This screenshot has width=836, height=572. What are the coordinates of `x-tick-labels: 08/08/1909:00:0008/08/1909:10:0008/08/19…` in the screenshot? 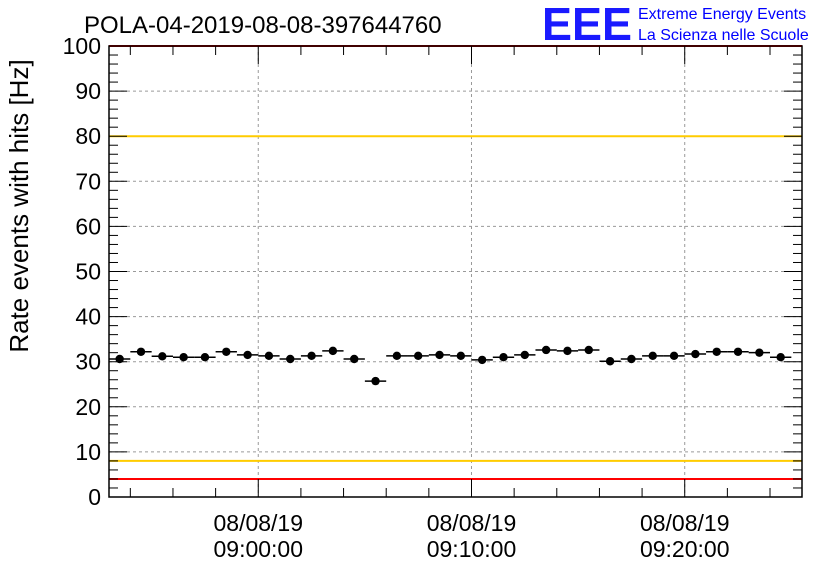 It's located at (471, 536).